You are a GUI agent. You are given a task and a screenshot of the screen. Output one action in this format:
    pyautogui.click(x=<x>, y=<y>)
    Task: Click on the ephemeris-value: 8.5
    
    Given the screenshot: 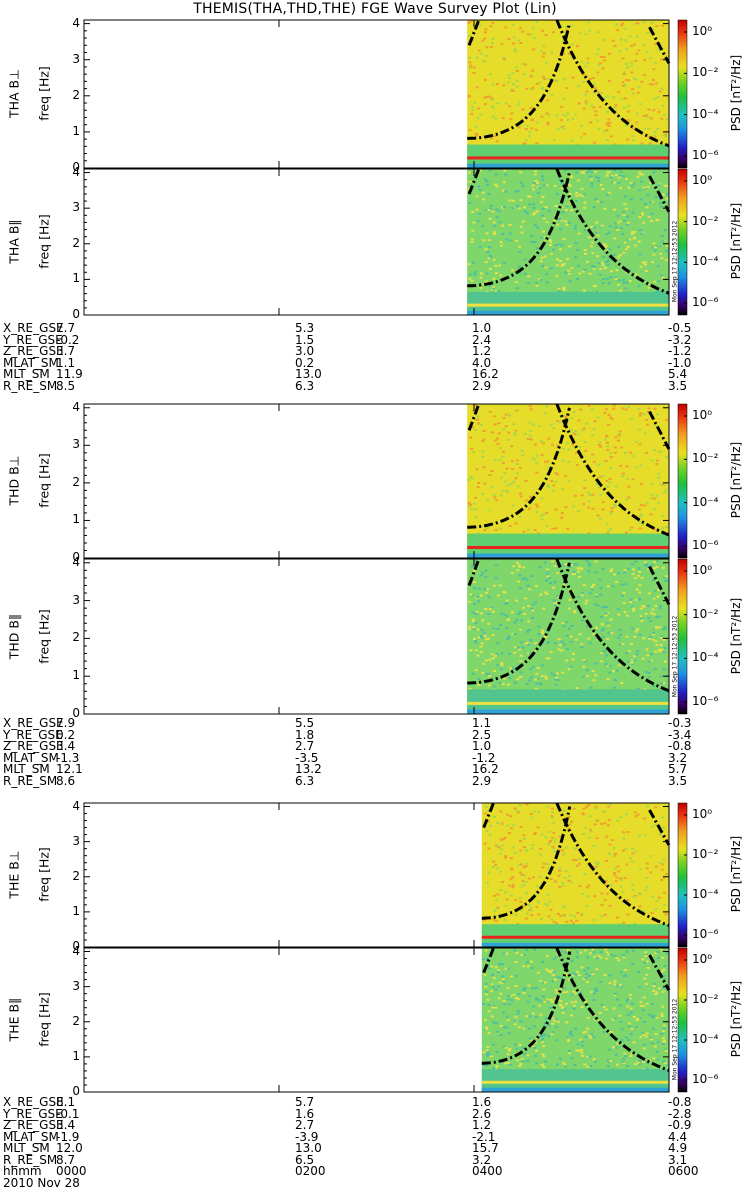 What is the action you would take?
    pyautogui.click(x=66, y=385)
    